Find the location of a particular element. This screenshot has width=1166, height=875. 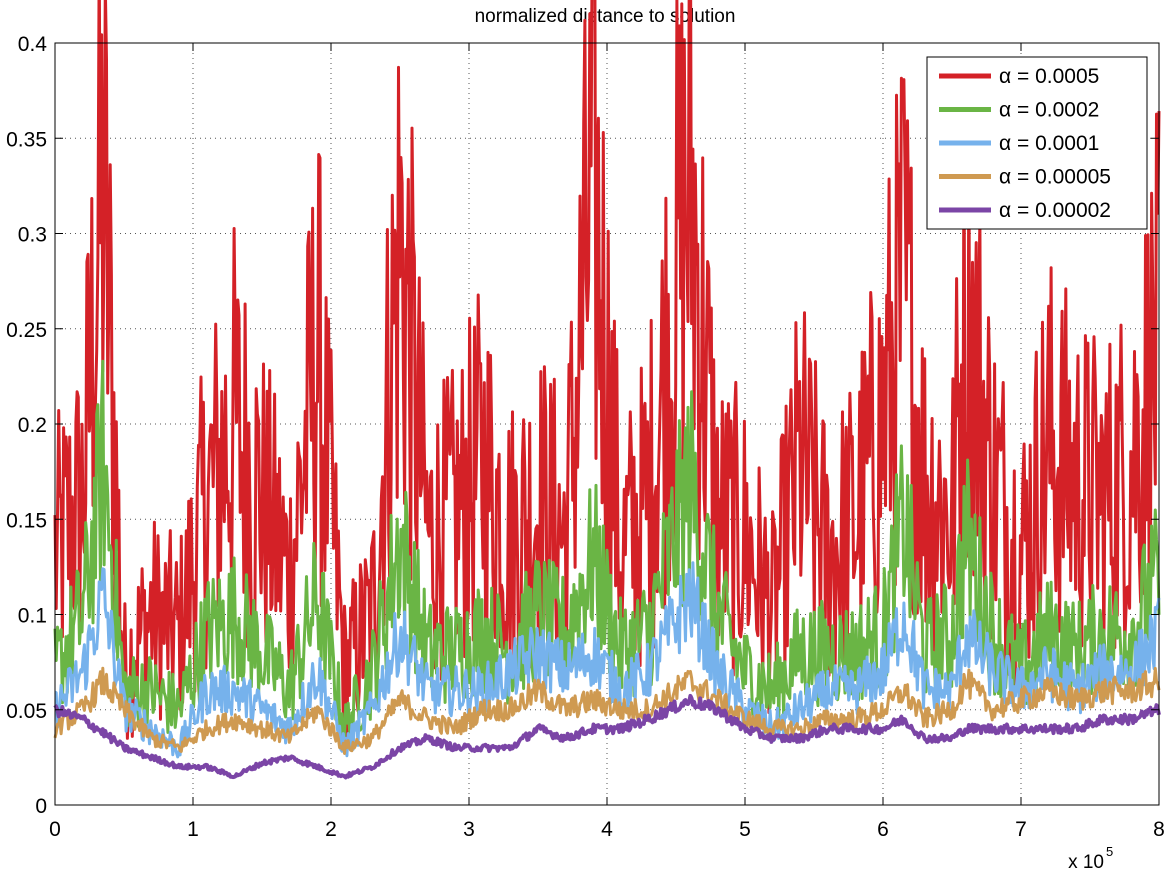

y-tick-label: 0.1 is located at coordinates (32, 616).